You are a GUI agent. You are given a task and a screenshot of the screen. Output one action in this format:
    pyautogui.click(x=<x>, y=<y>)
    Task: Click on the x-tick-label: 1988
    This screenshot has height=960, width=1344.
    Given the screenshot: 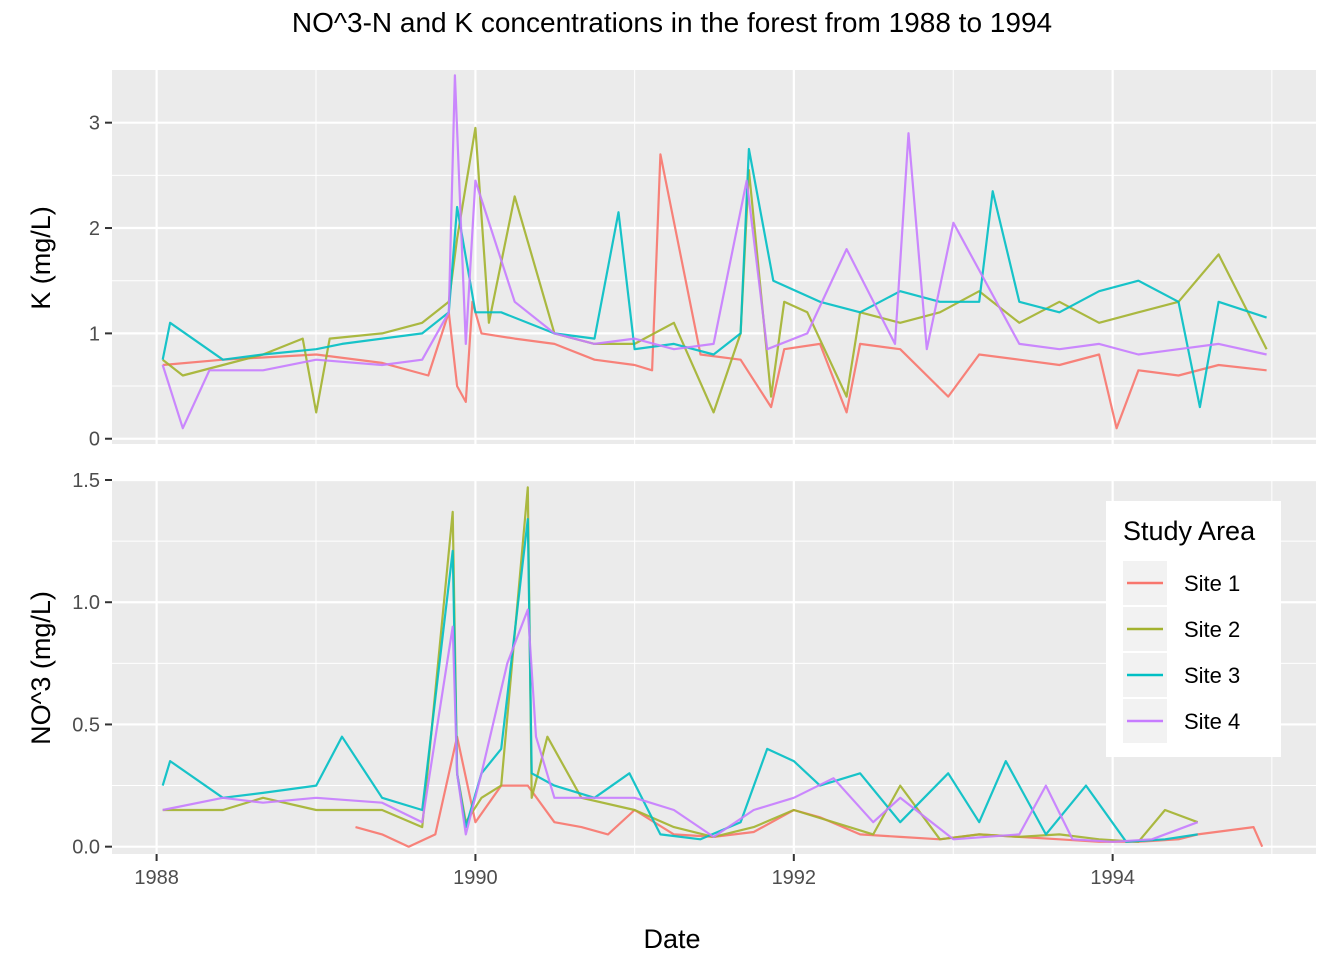 What is the action you would take?
    pyautogui.click(x=156, y=878)
    